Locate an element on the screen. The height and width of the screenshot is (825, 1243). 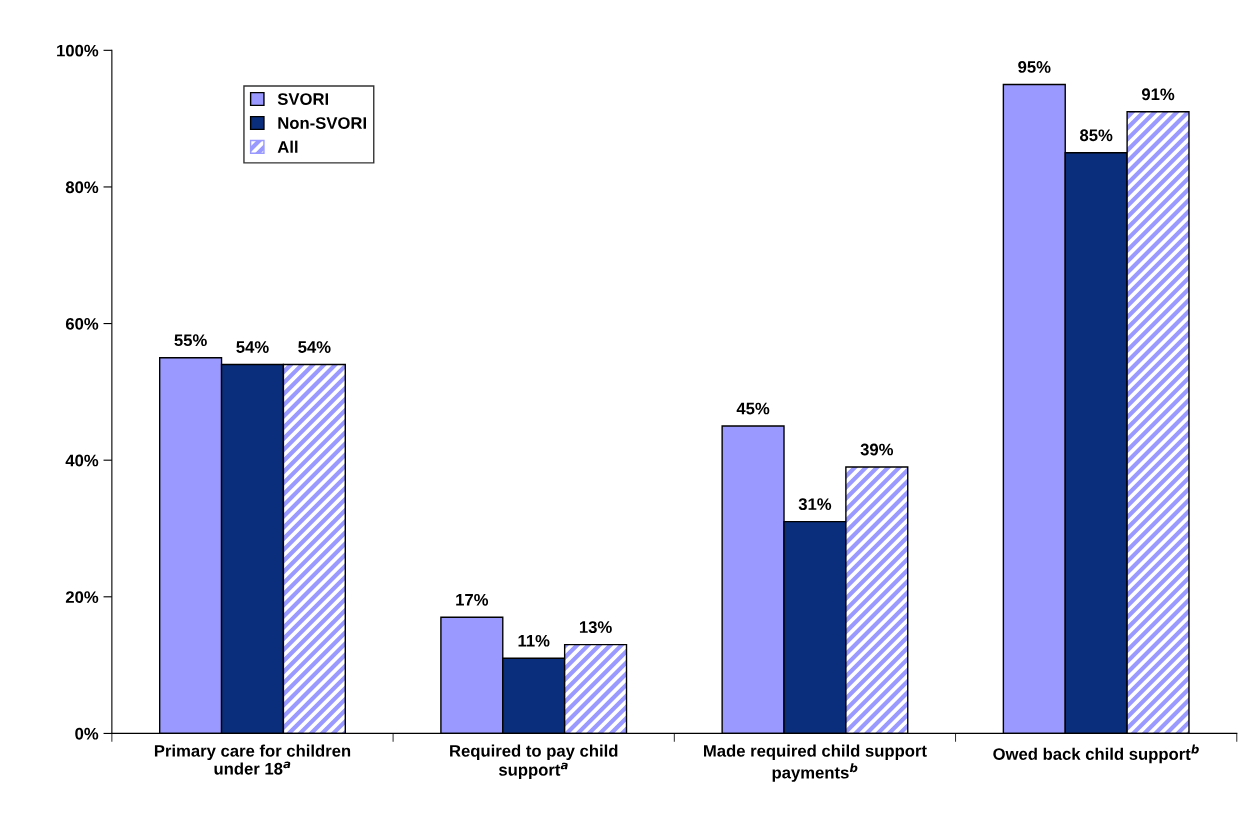
data-label: 39% is located at coordinates (877, 449).